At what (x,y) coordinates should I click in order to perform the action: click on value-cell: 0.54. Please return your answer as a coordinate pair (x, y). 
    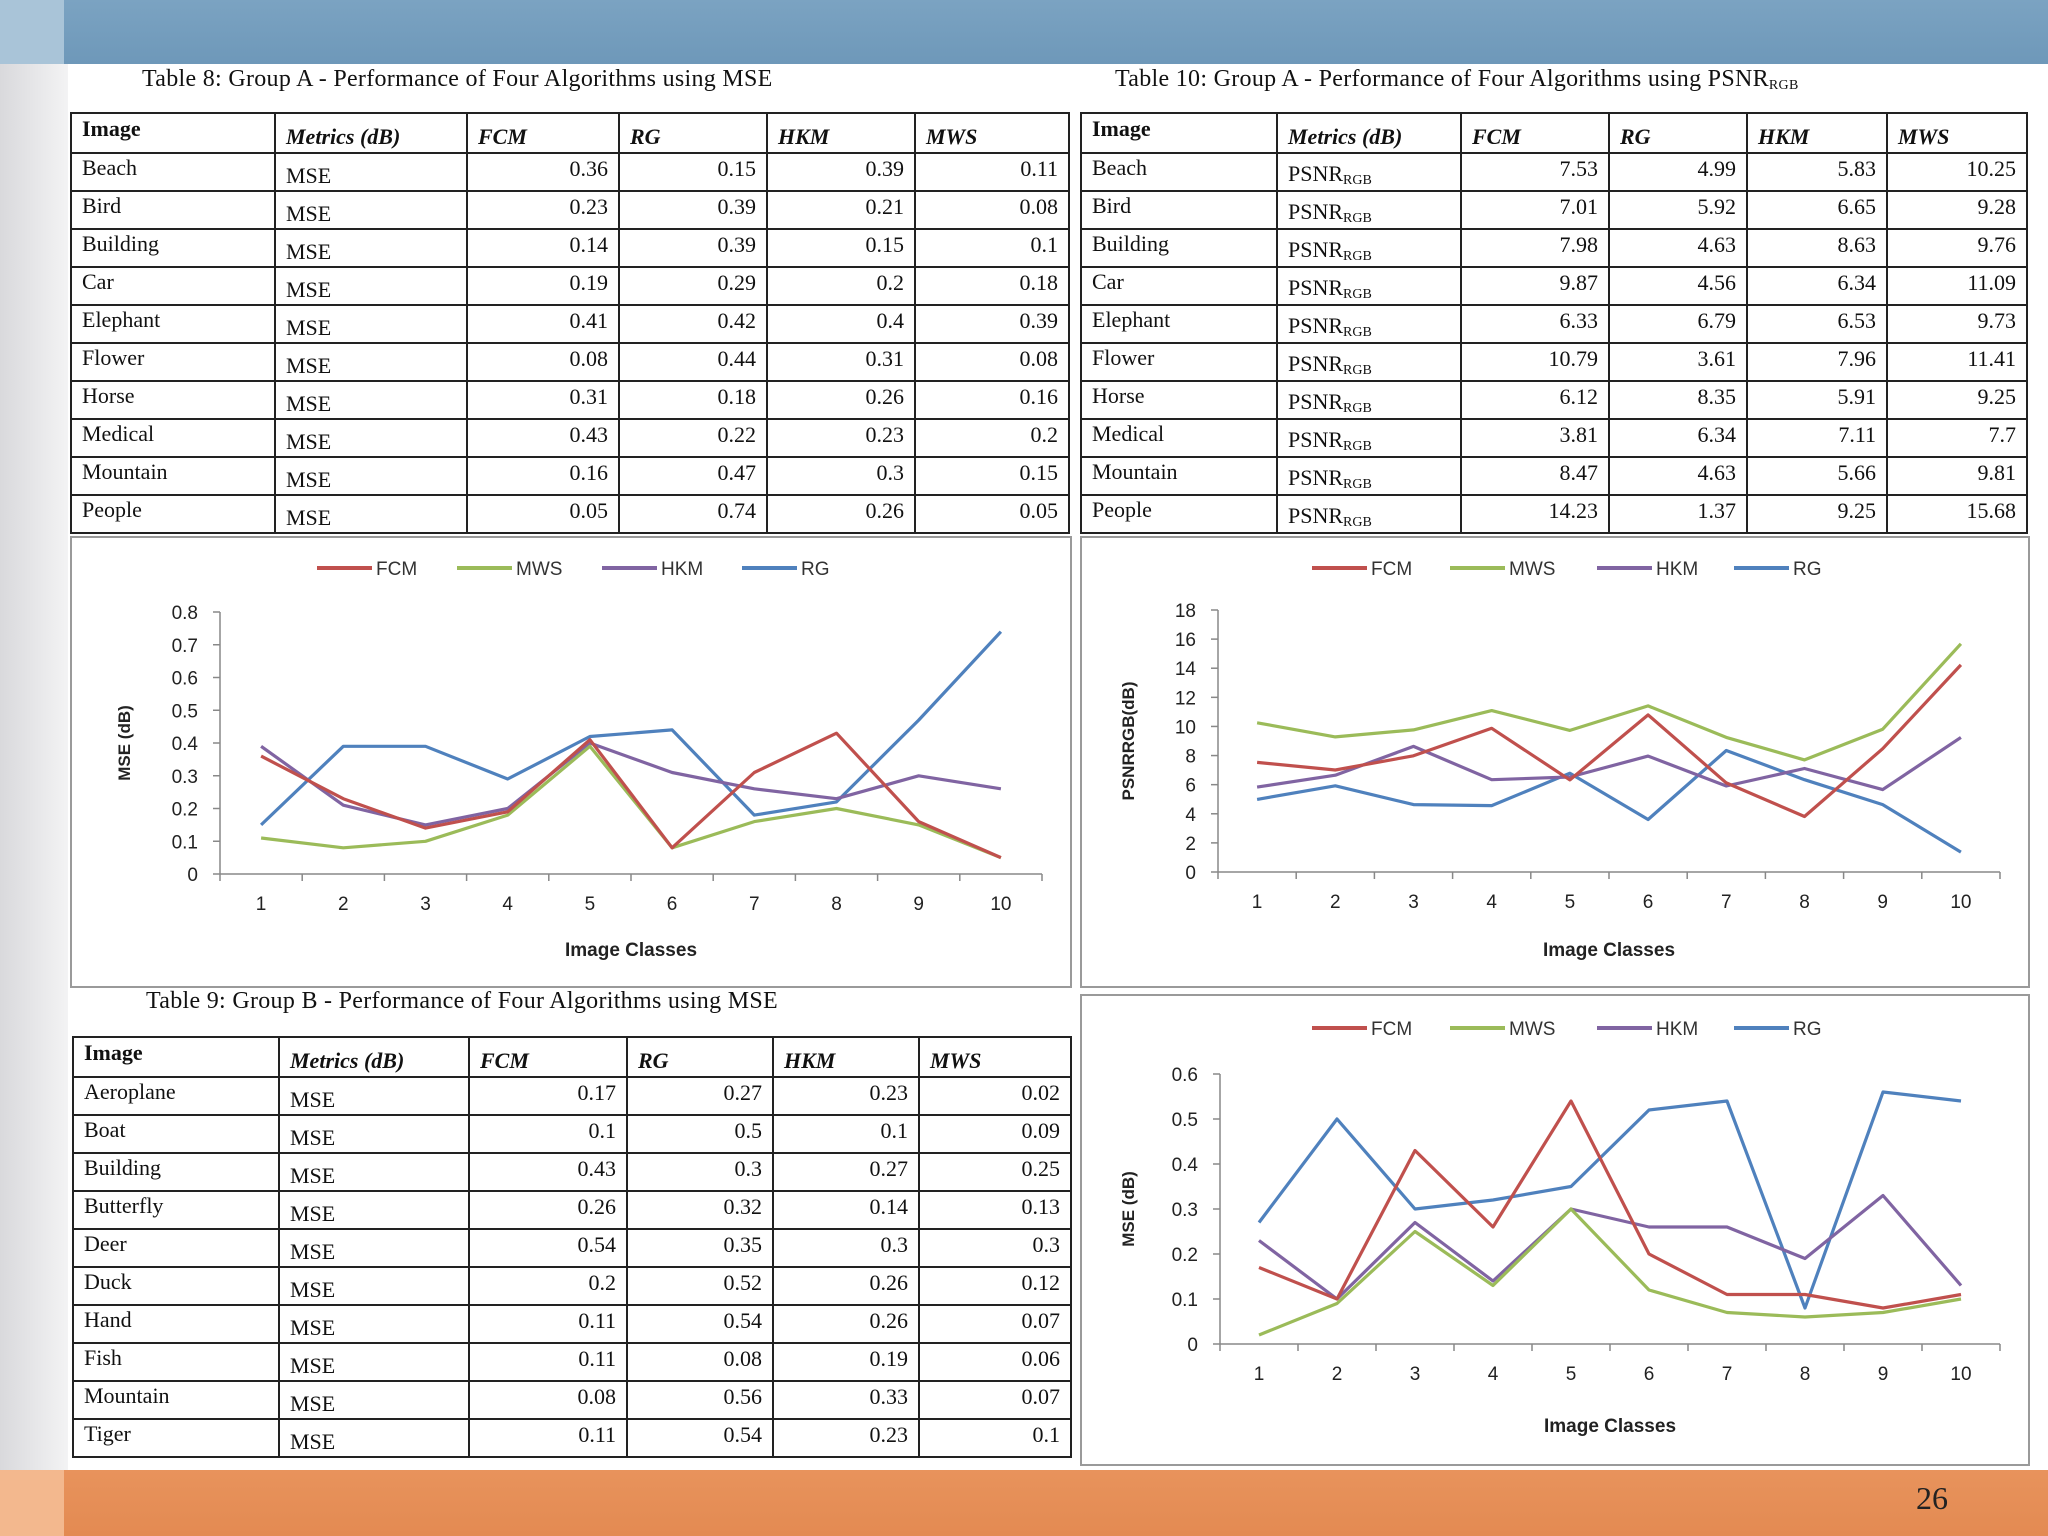
    Looking at the image, I should click on (548, 1248).